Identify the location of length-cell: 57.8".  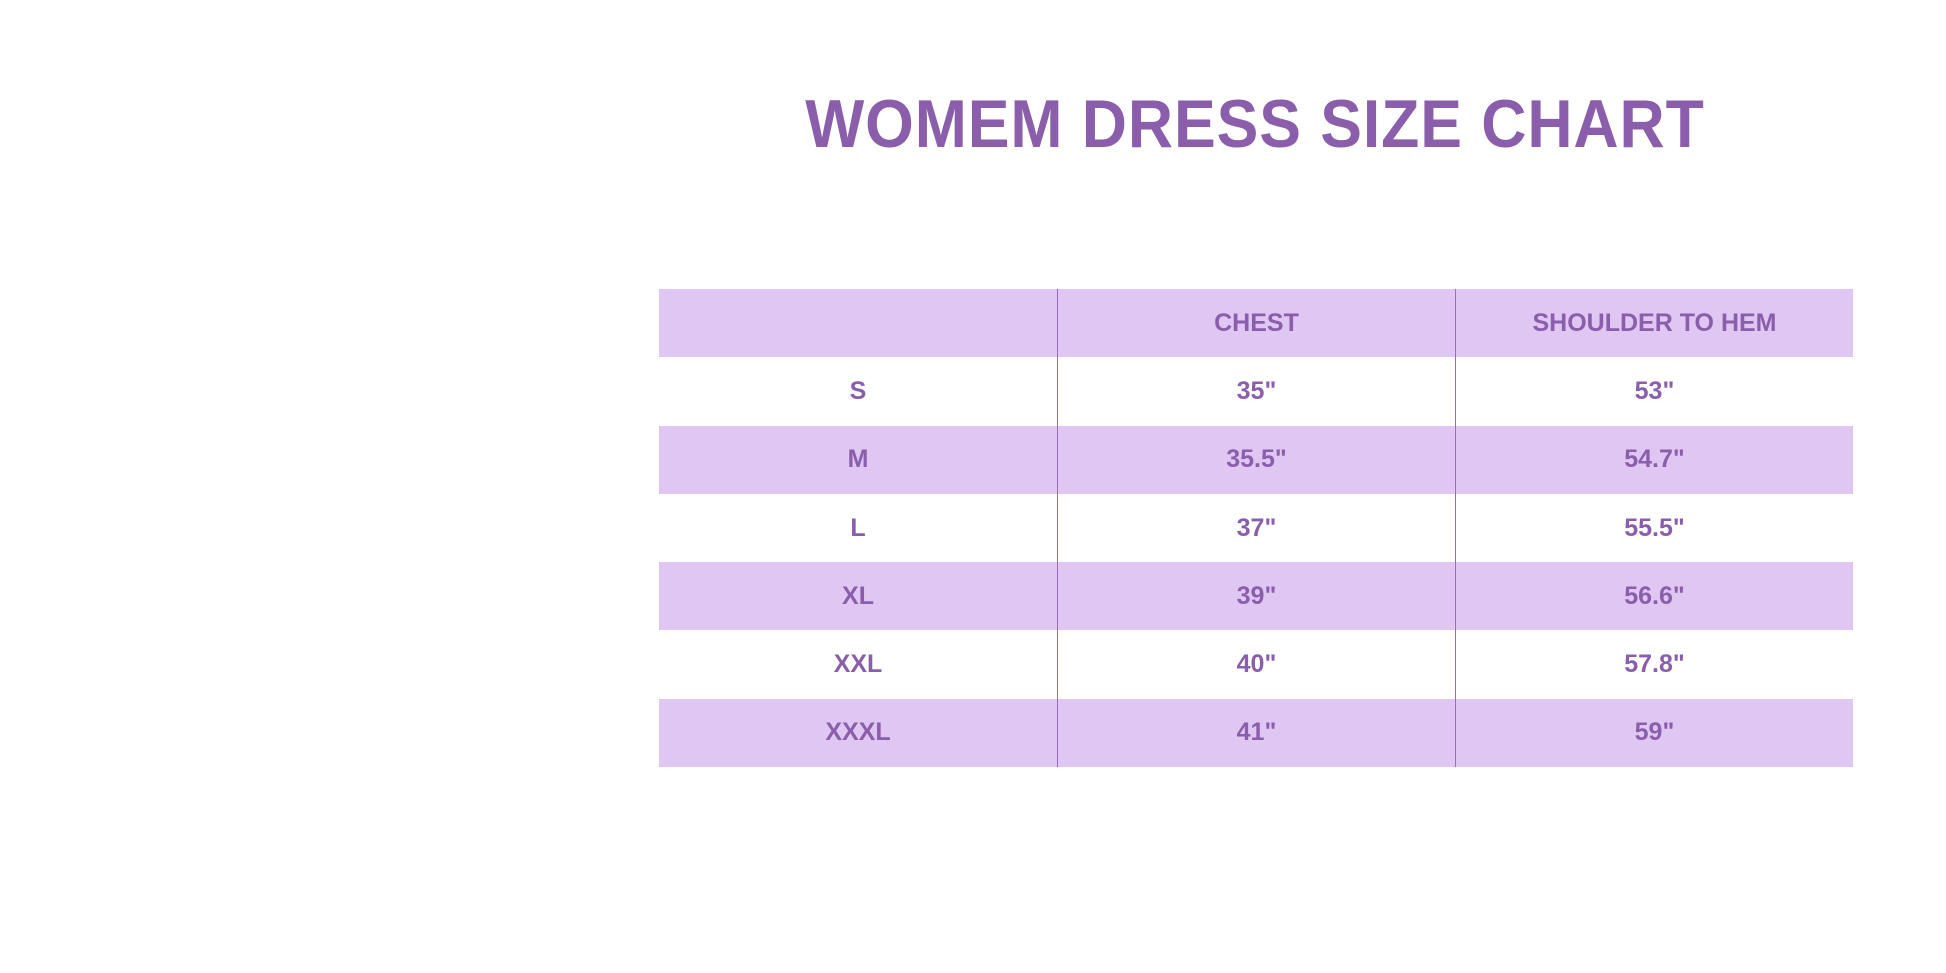
(1654, 664).